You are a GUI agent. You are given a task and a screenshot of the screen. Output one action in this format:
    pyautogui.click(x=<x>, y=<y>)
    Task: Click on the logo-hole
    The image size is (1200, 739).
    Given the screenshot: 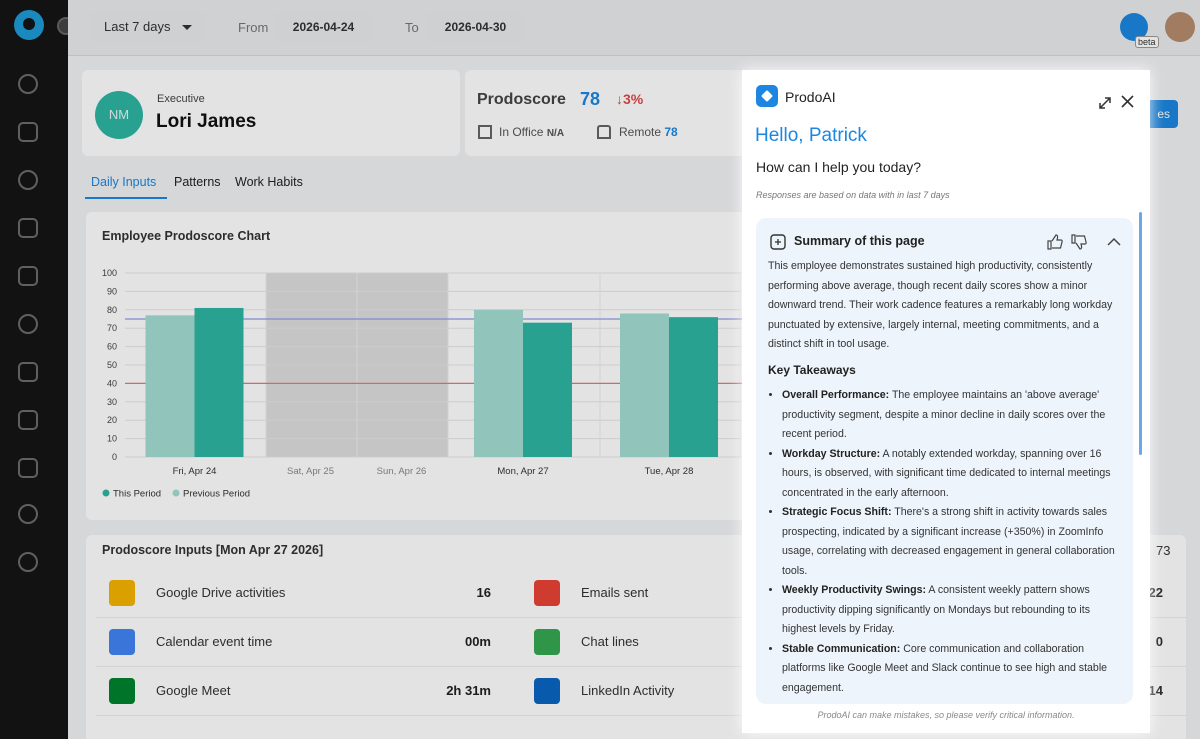 What is the action you would take?
    pyautogui.click(x=29, y=24)
    